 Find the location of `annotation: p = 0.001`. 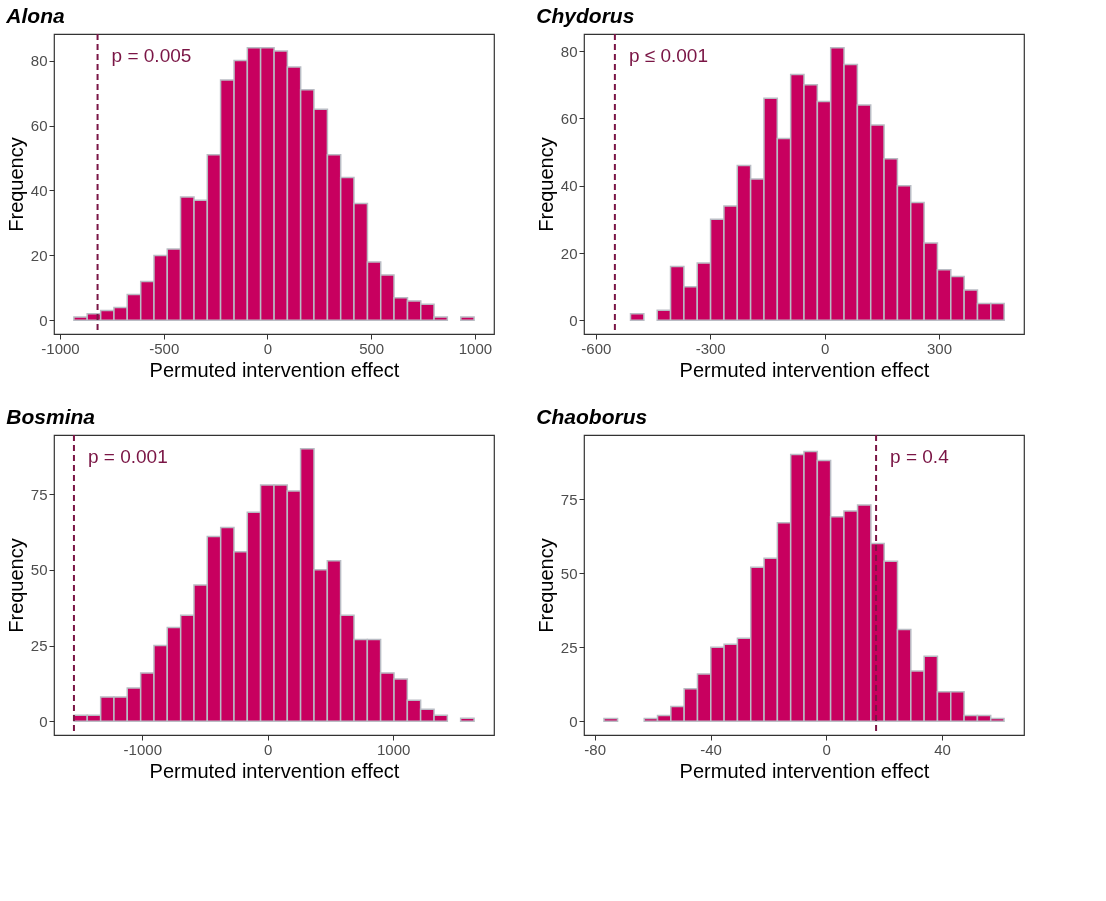

annotation: p = 0.001 is located at coordinates (127, 456).